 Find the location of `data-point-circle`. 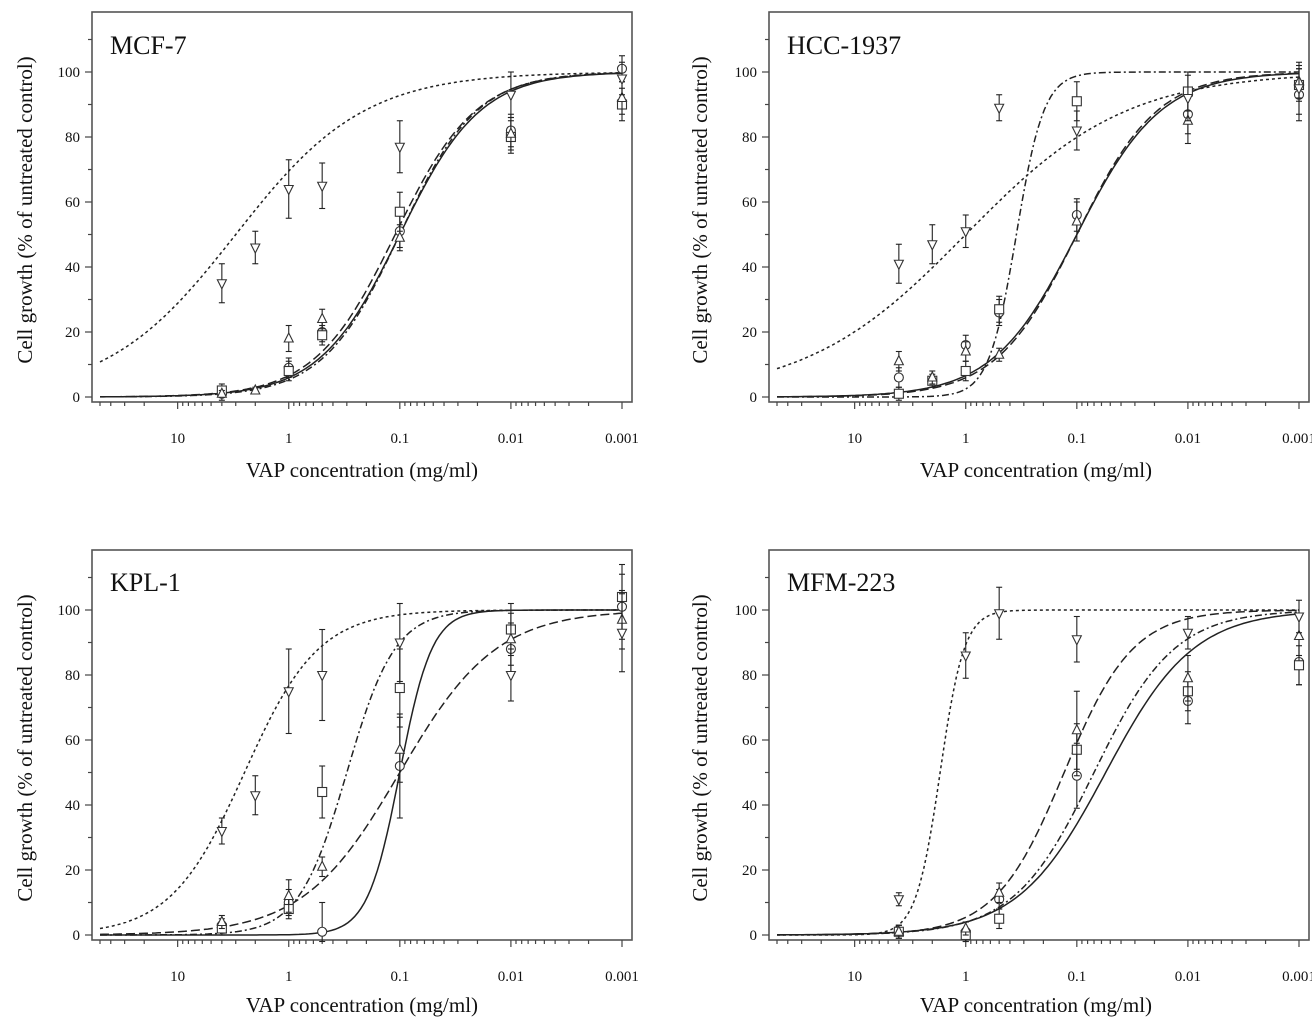

data-point-circle is located at coordinates (322, 931).